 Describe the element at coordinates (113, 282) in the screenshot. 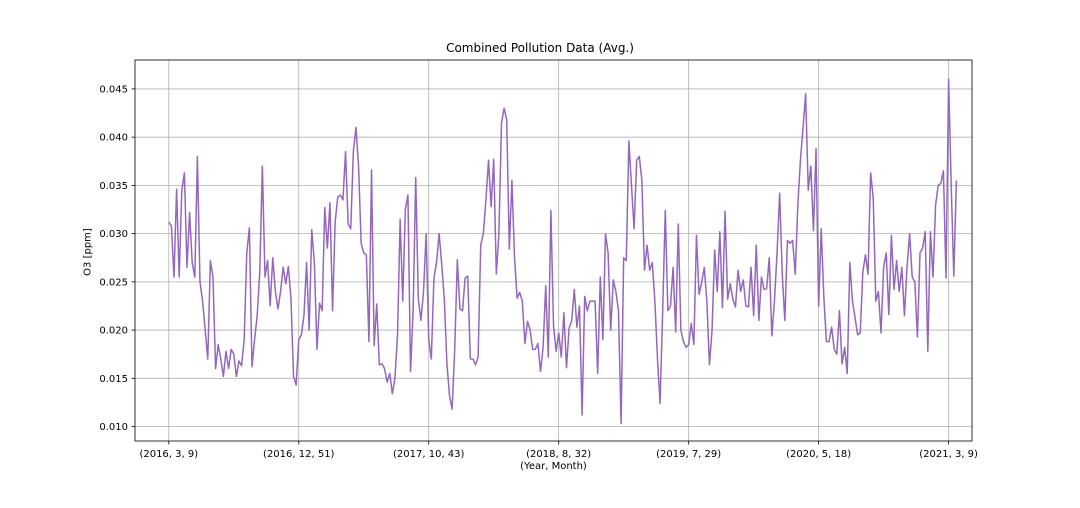

I see `y-tick-label: 0.025` at that location.